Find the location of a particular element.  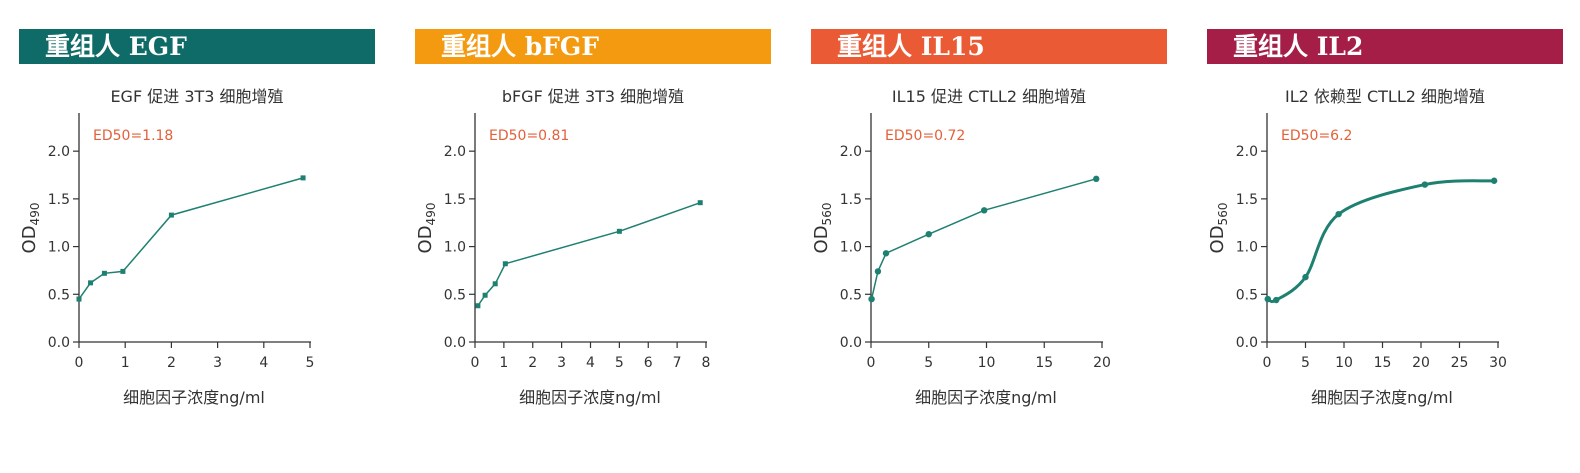

chart-title: IL15 促进 CTLL2 细胞增殖 is located at coordinates (989, 96).